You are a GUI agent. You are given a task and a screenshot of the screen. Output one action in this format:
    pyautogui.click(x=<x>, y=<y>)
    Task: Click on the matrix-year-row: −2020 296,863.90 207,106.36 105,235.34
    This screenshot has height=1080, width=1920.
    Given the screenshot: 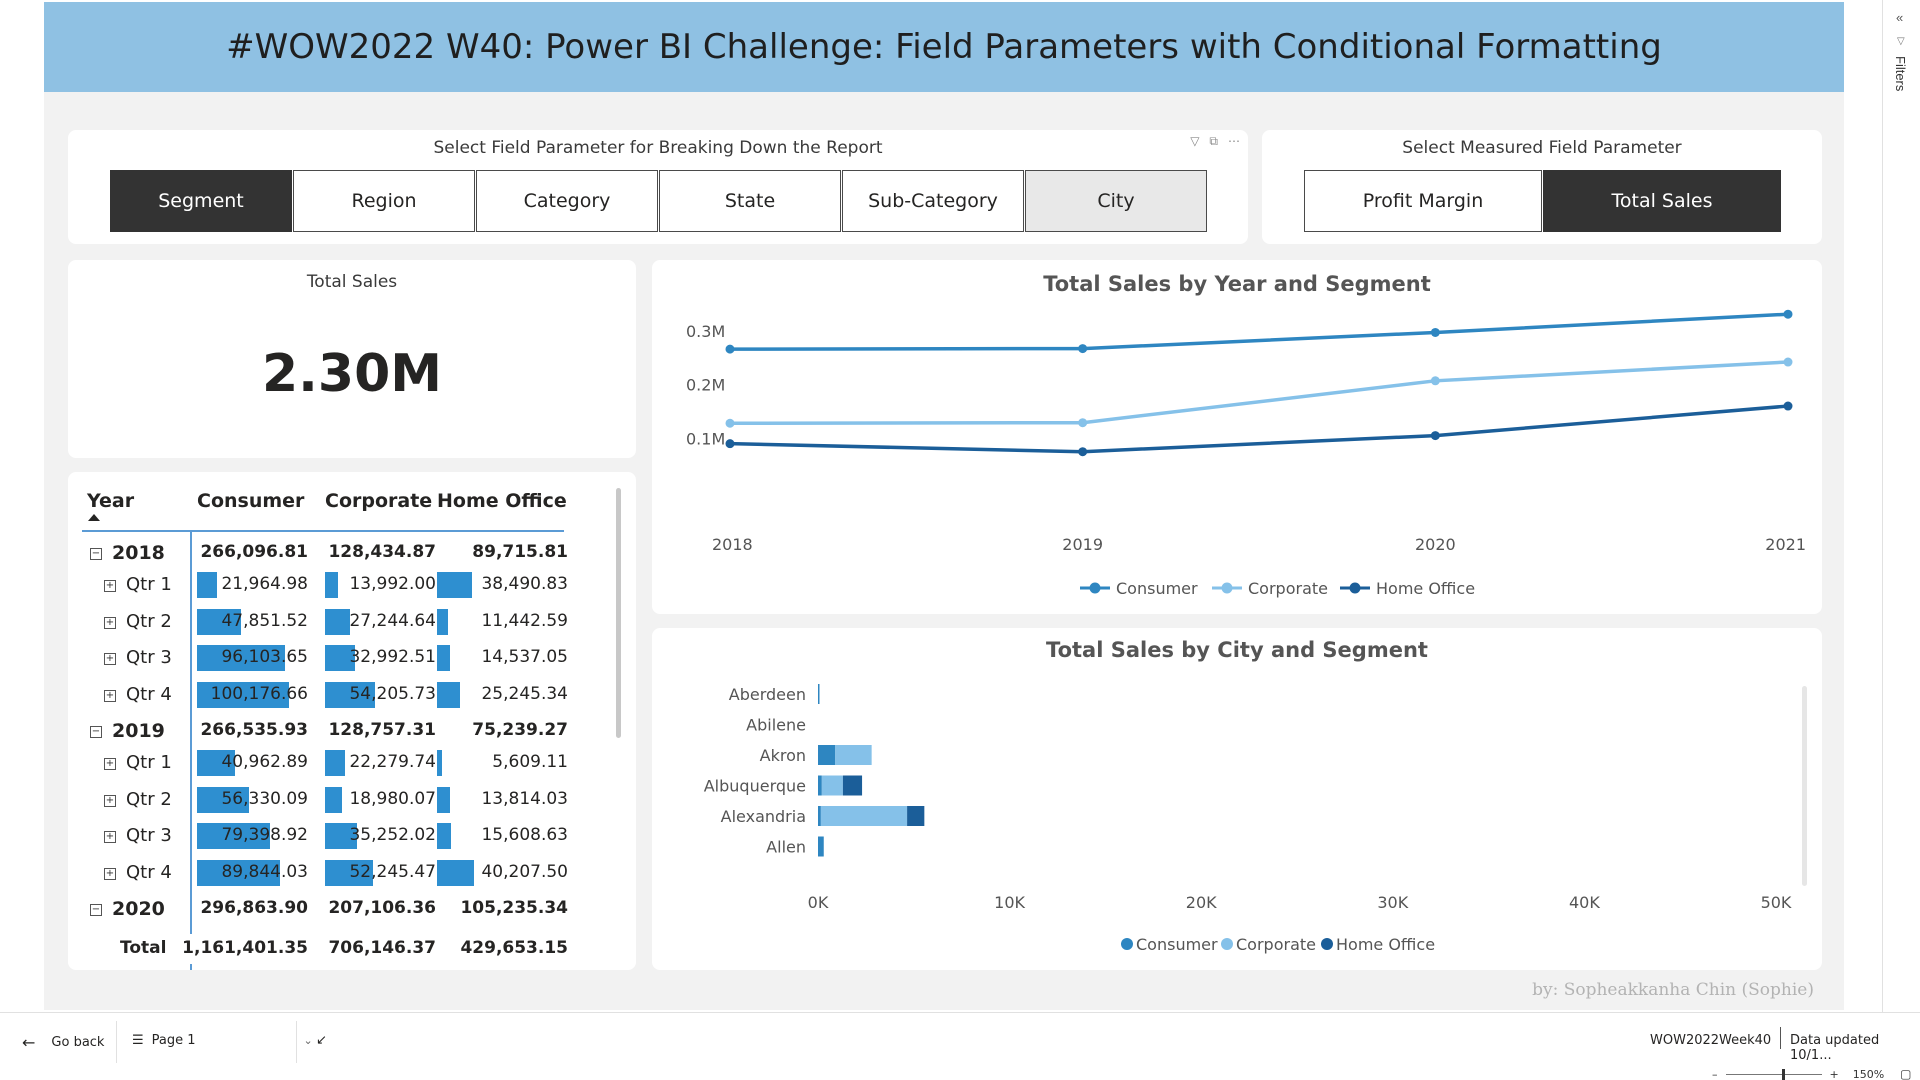 What is the action you would take?
    pyautogui.click(x=352, y=909)
    